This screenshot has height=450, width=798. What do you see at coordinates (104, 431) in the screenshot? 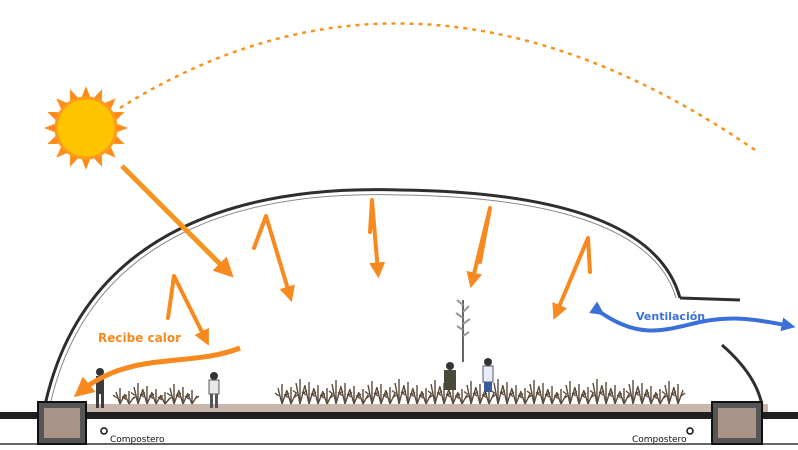
I see `composter-marker-left` at bounding box center [104, 431].